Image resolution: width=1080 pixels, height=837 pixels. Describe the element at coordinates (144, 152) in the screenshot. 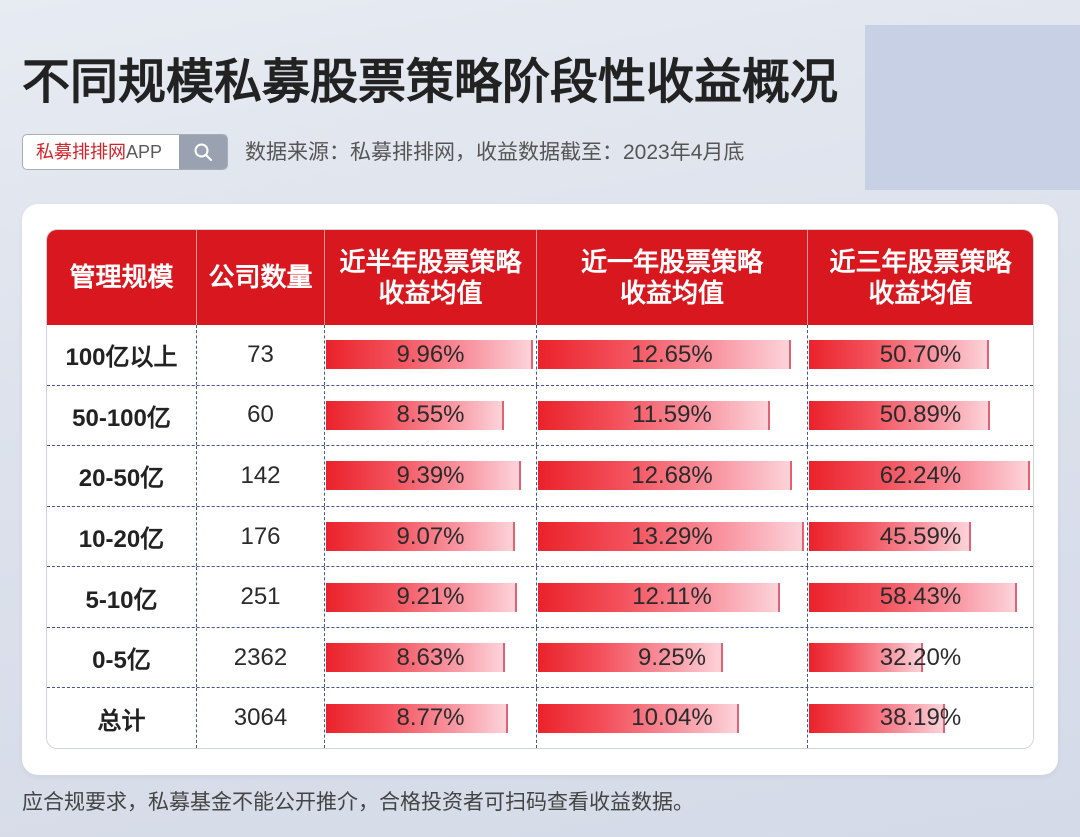

I see `search-suffix: APP` at that location.